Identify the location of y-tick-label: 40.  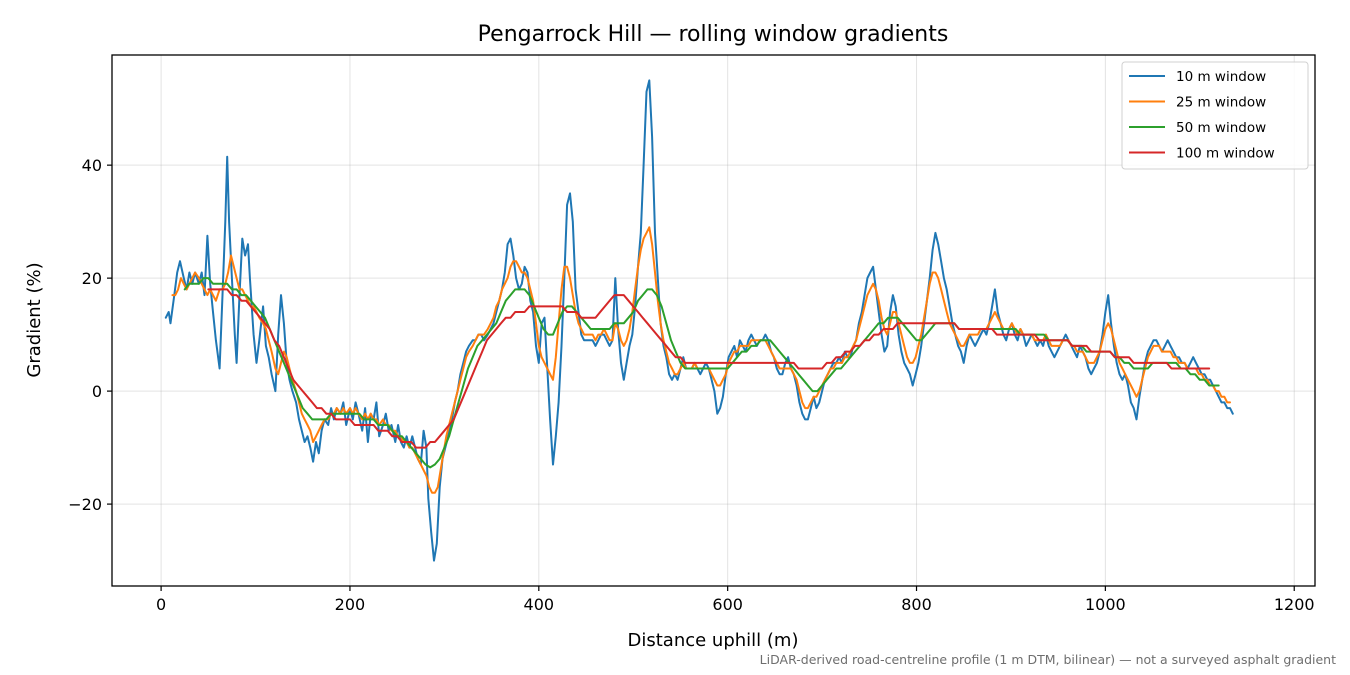
(92, 165).